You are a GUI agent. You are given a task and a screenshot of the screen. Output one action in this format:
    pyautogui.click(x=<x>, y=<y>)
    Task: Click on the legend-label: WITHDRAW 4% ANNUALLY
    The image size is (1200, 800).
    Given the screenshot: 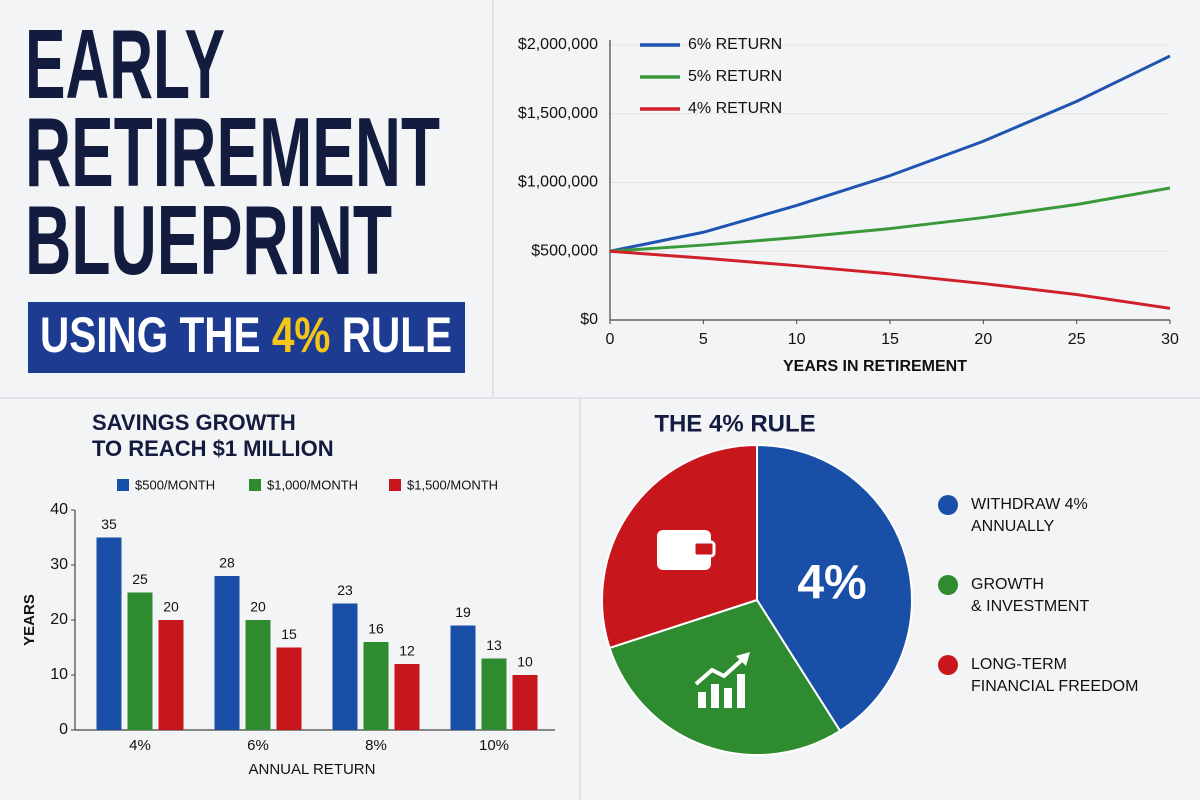 What is the action you would take?
    pyautogui.click(x=1029, y=515)
    